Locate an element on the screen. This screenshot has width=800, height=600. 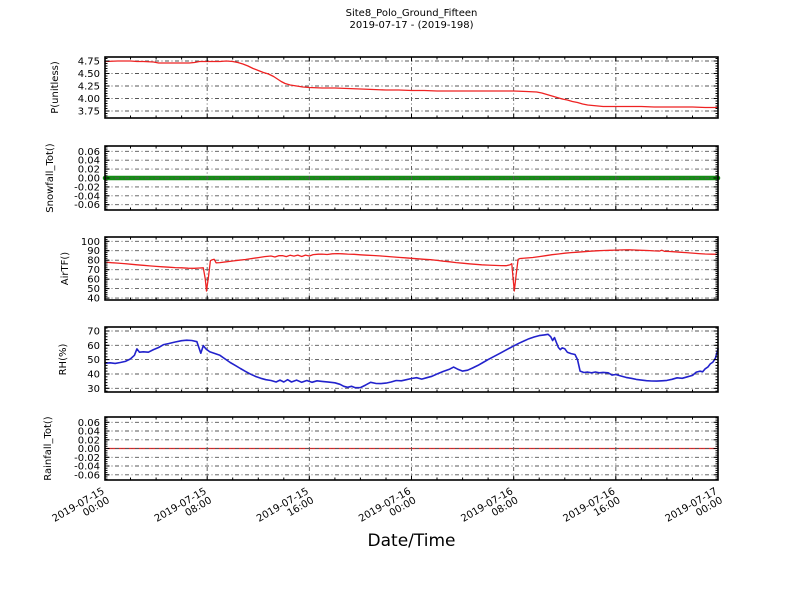
figure-subtitle: 2019-07-17 - (2019-198) is located at coordinates (411, 25).